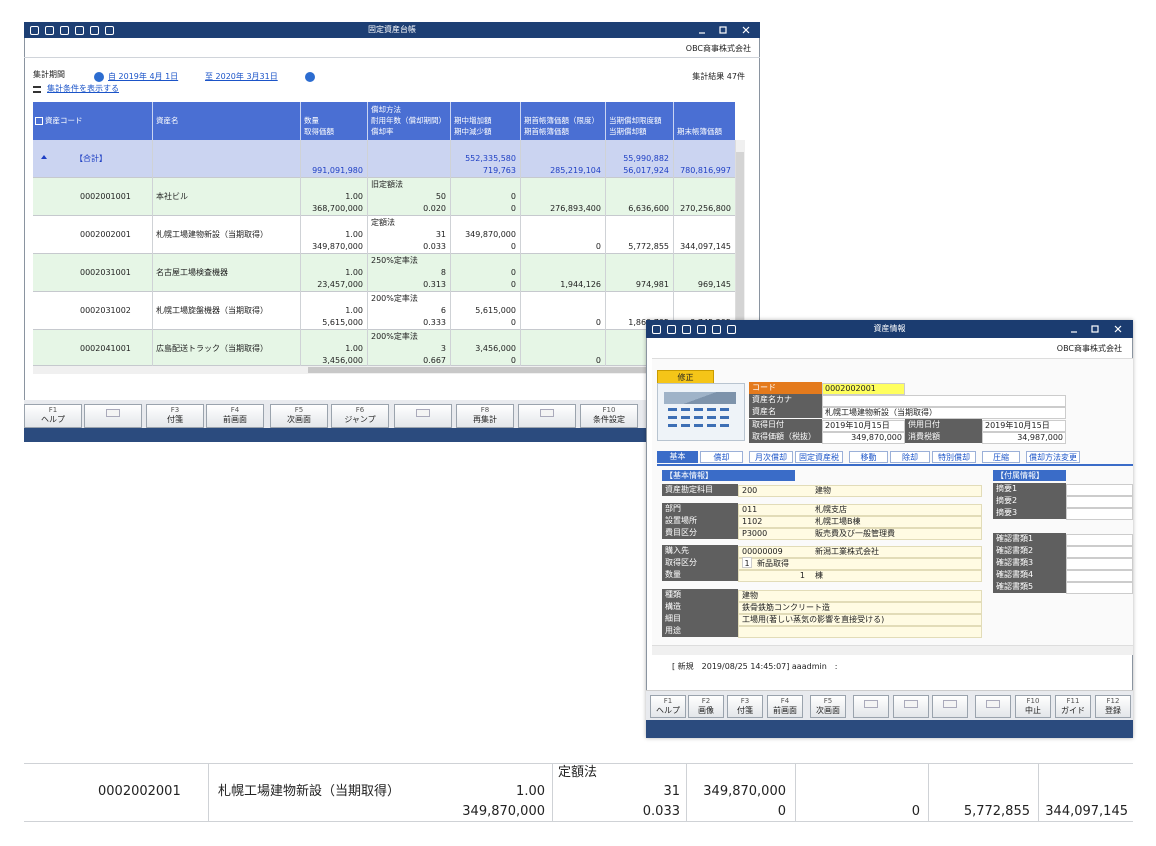 The height and width of the screenshot is (846, 1156). Describe the element at coordinates (337, 208) in the screenshot. I see `cell-cost: 368,700,000` at that location.